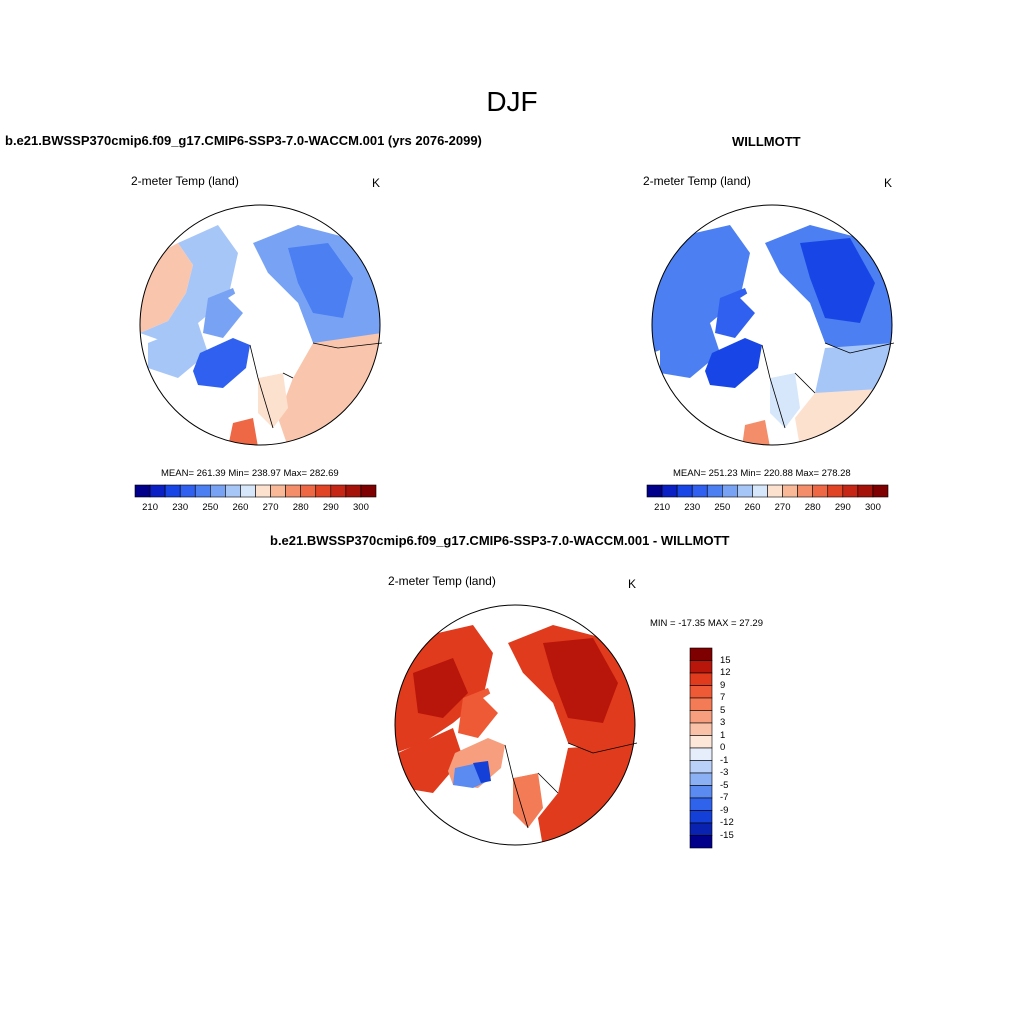 The width and height of the screenshot is (1024, 1024). Describe the element at coordinates (725, 672) in the screenshot. I see `colorbar-label: 12` at that location.